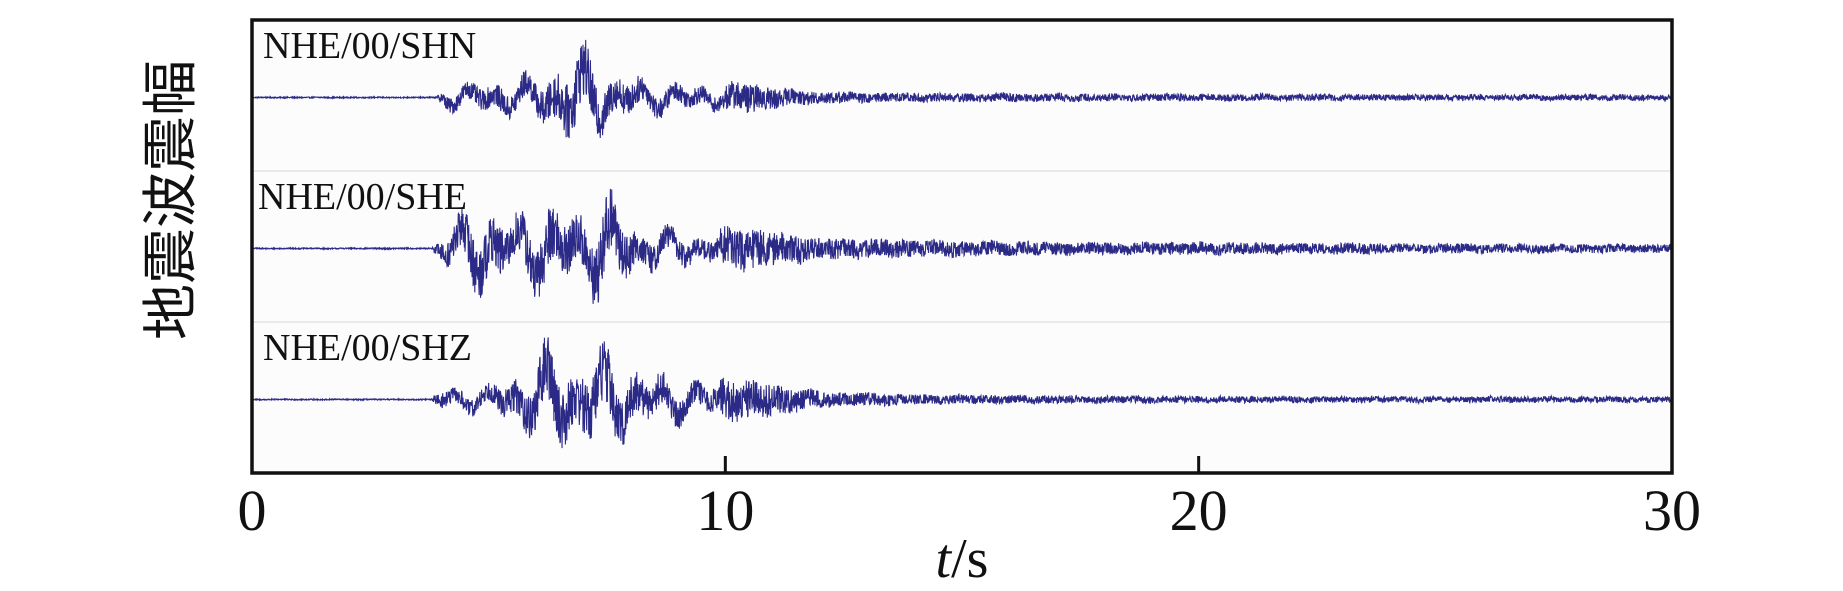  I want to click on y-axis-title: 地震波震幅, so click(171, 200).